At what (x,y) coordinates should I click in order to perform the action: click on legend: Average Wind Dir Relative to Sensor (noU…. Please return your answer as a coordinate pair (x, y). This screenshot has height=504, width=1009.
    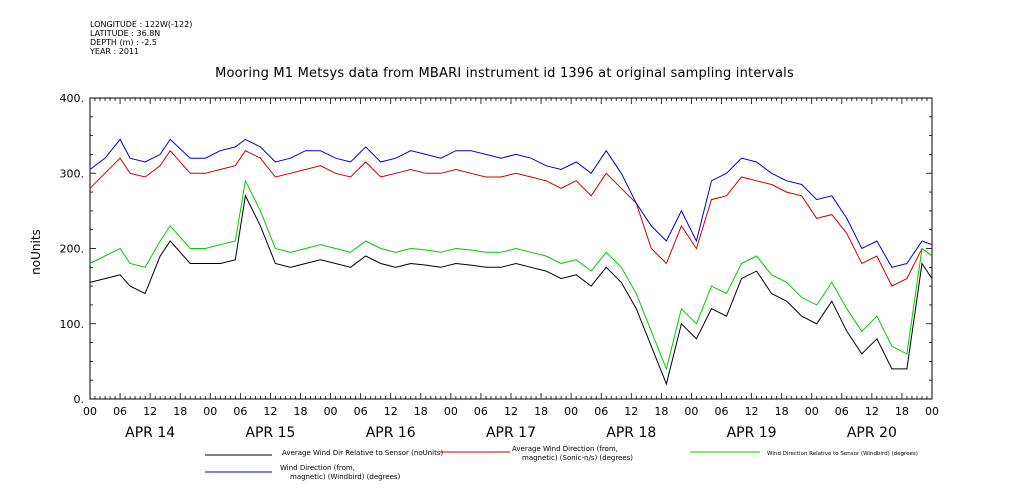
    Looking at the image, I should click on (561, 463).